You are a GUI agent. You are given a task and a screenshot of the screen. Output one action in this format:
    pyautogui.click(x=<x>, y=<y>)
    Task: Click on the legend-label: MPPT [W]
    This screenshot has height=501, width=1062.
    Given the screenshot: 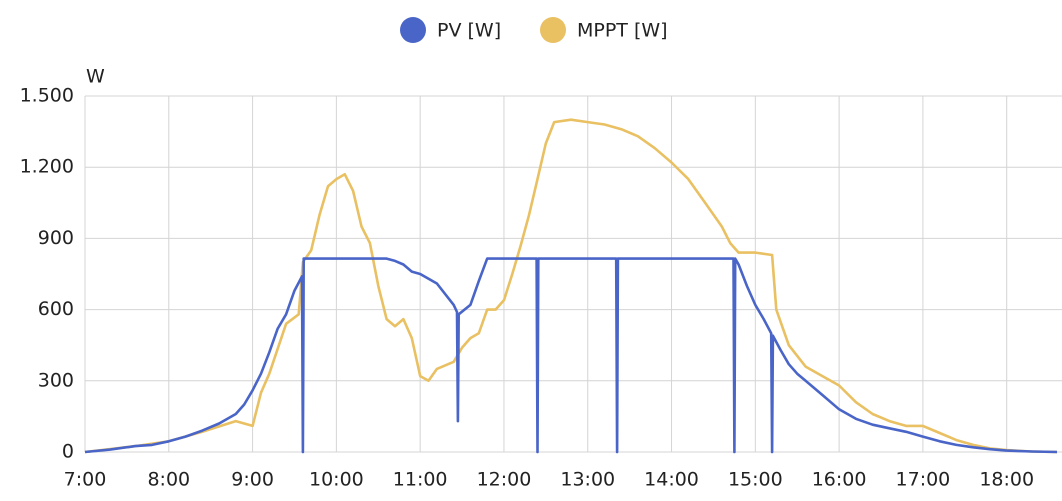 What is the action you would take?
    pyautogui.click(x=622, y=31)
    